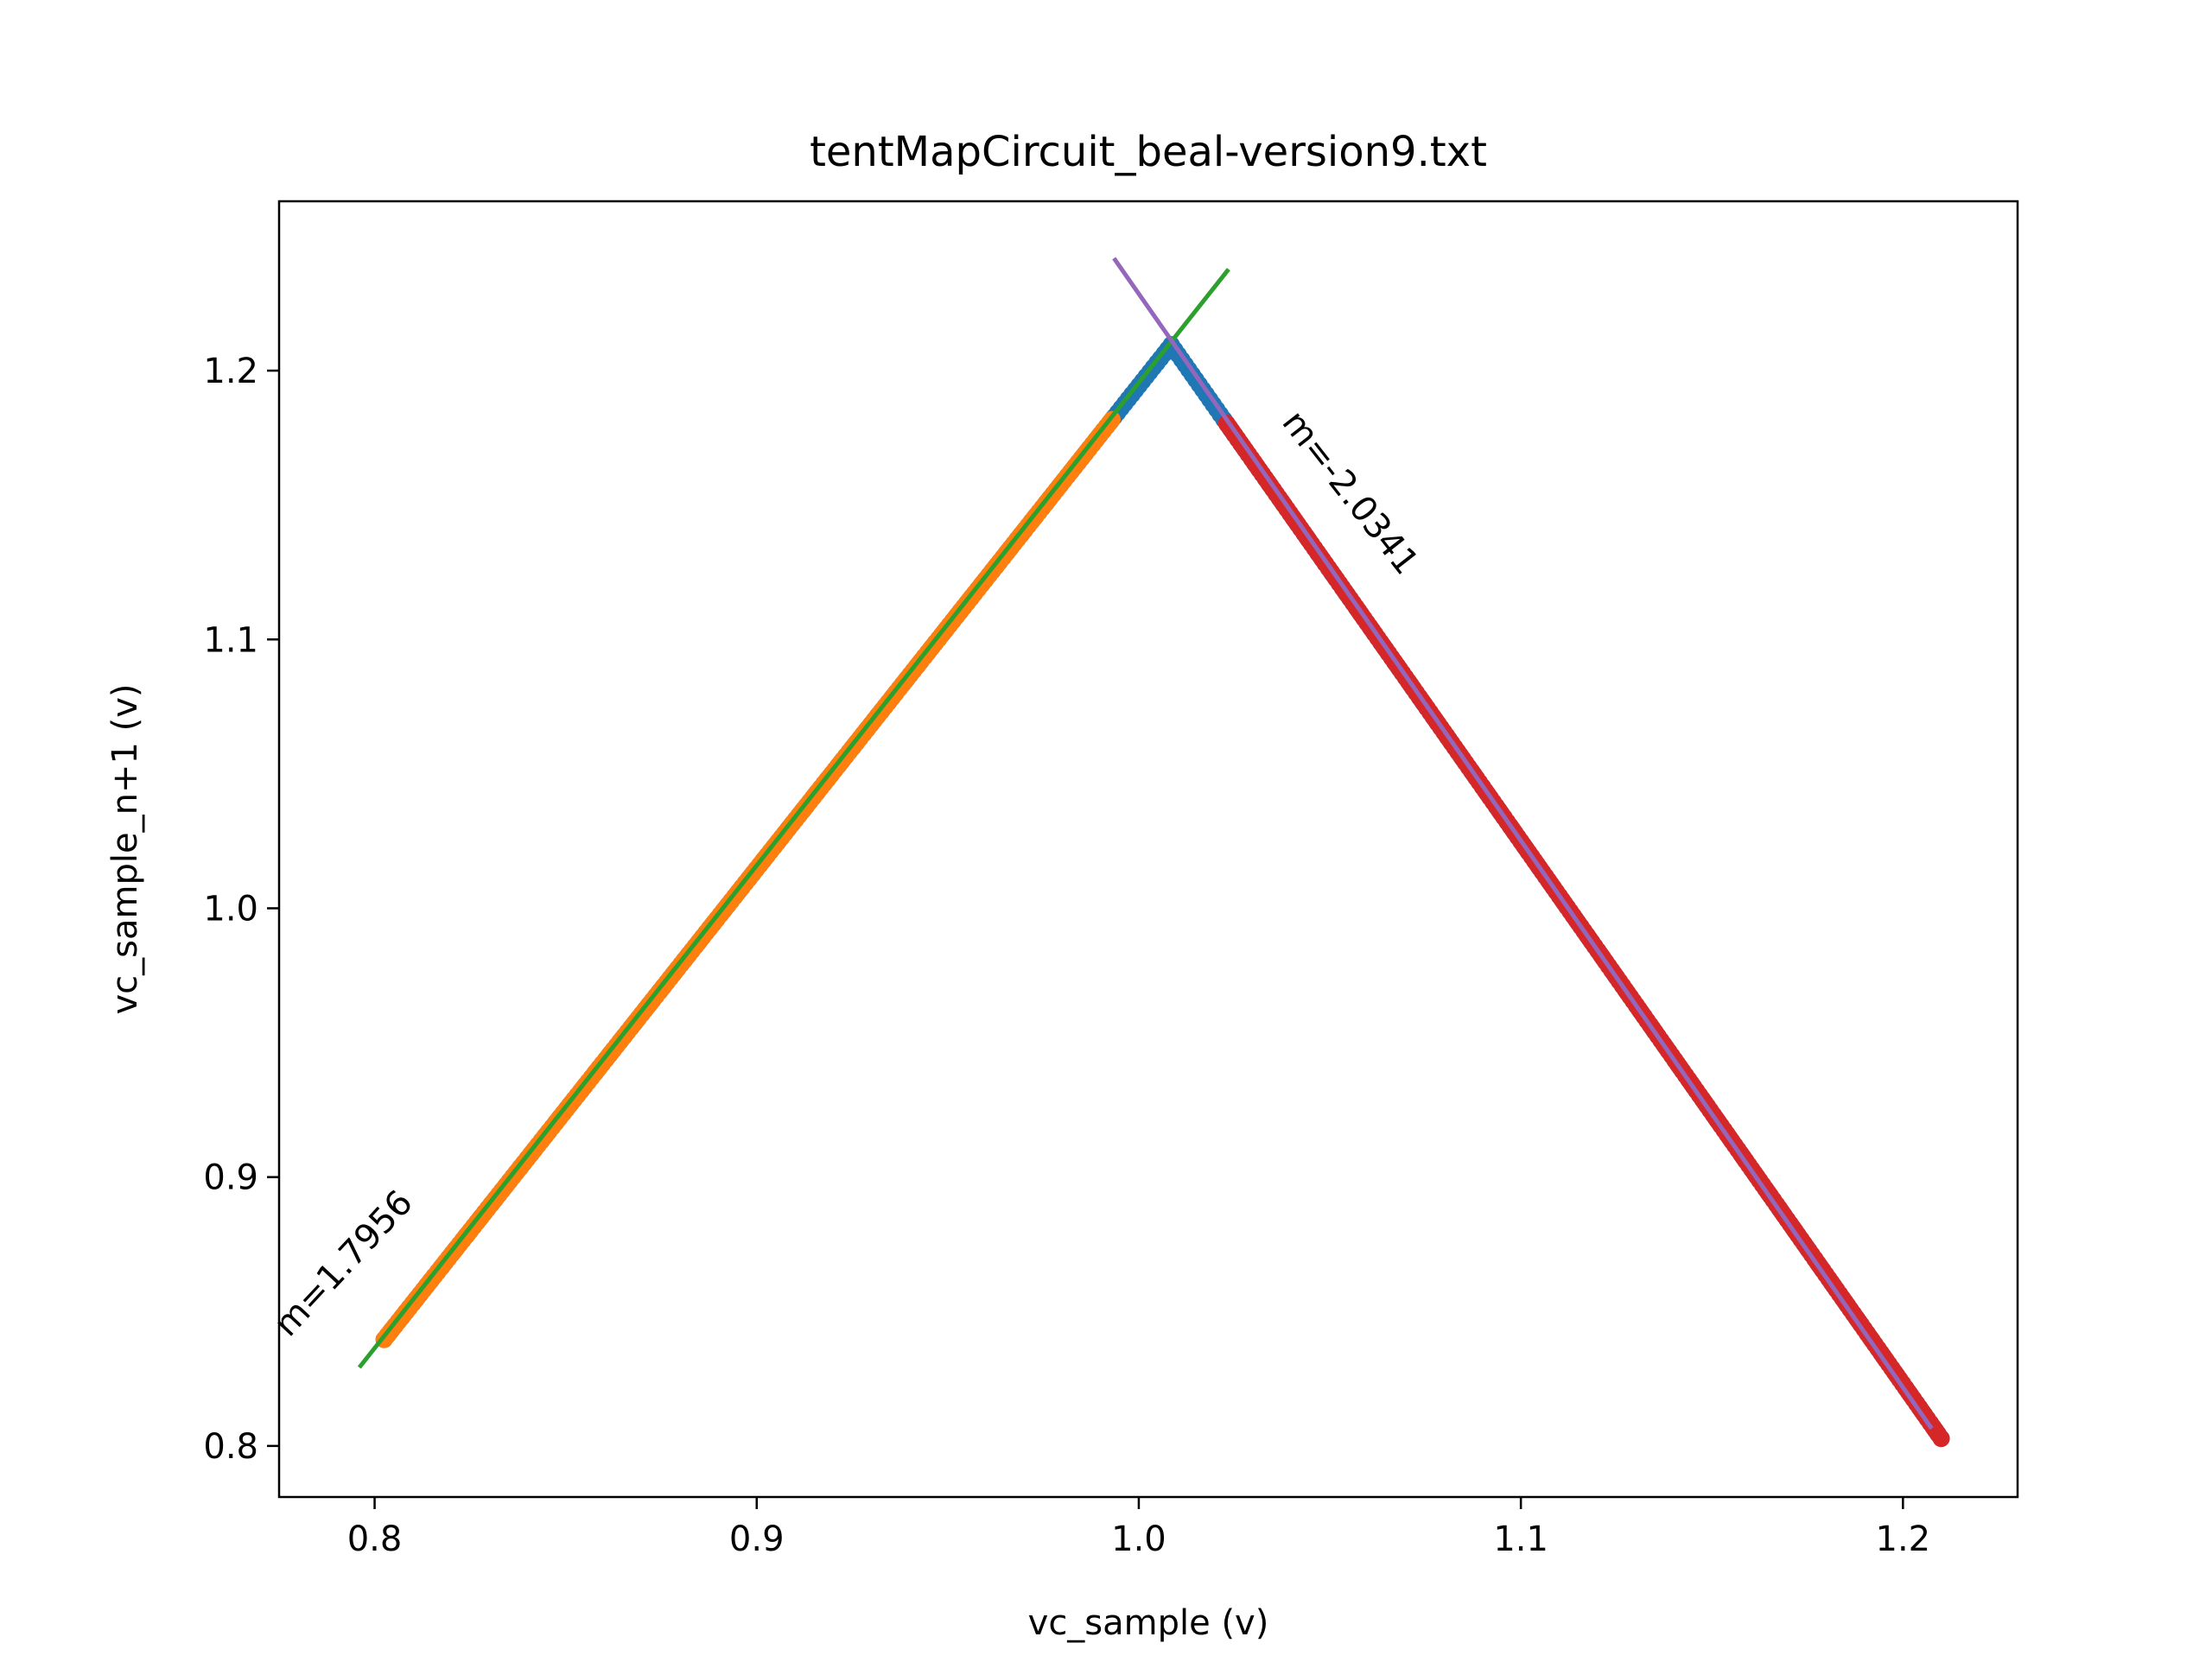 The width and height of the screenshot is (2212, 1662). What do you see at coordinates (231, 371) in the screenshot?
I see `y-tick-label: 1.2` at bounding box center [231, 371].